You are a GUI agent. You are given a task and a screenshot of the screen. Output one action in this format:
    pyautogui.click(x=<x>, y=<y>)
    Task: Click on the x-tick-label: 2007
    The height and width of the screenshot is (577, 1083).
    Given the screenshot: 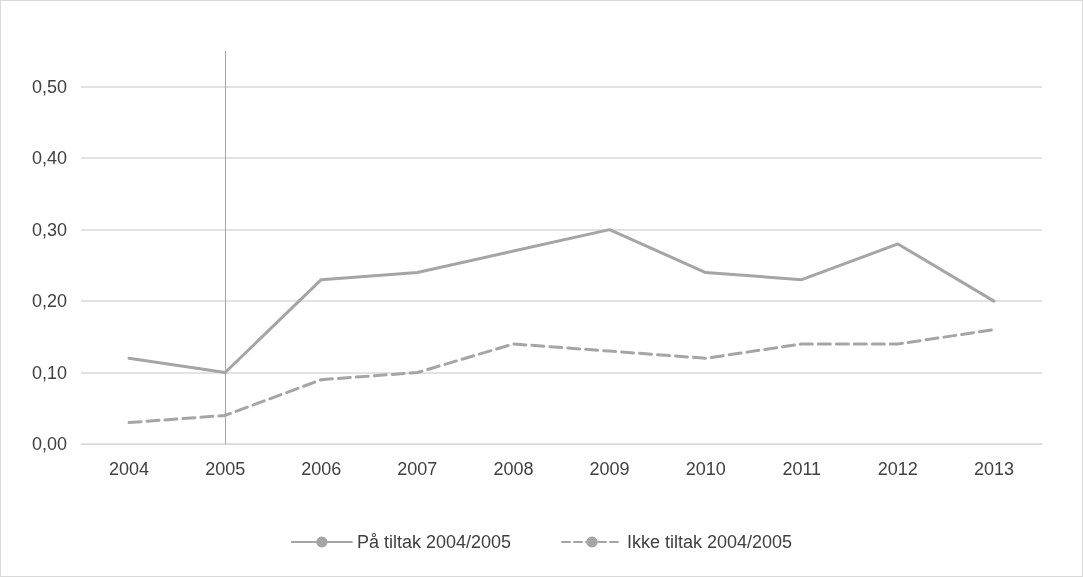 What is the action you would take?
    pyautogui.click(x=417, y=469)
    